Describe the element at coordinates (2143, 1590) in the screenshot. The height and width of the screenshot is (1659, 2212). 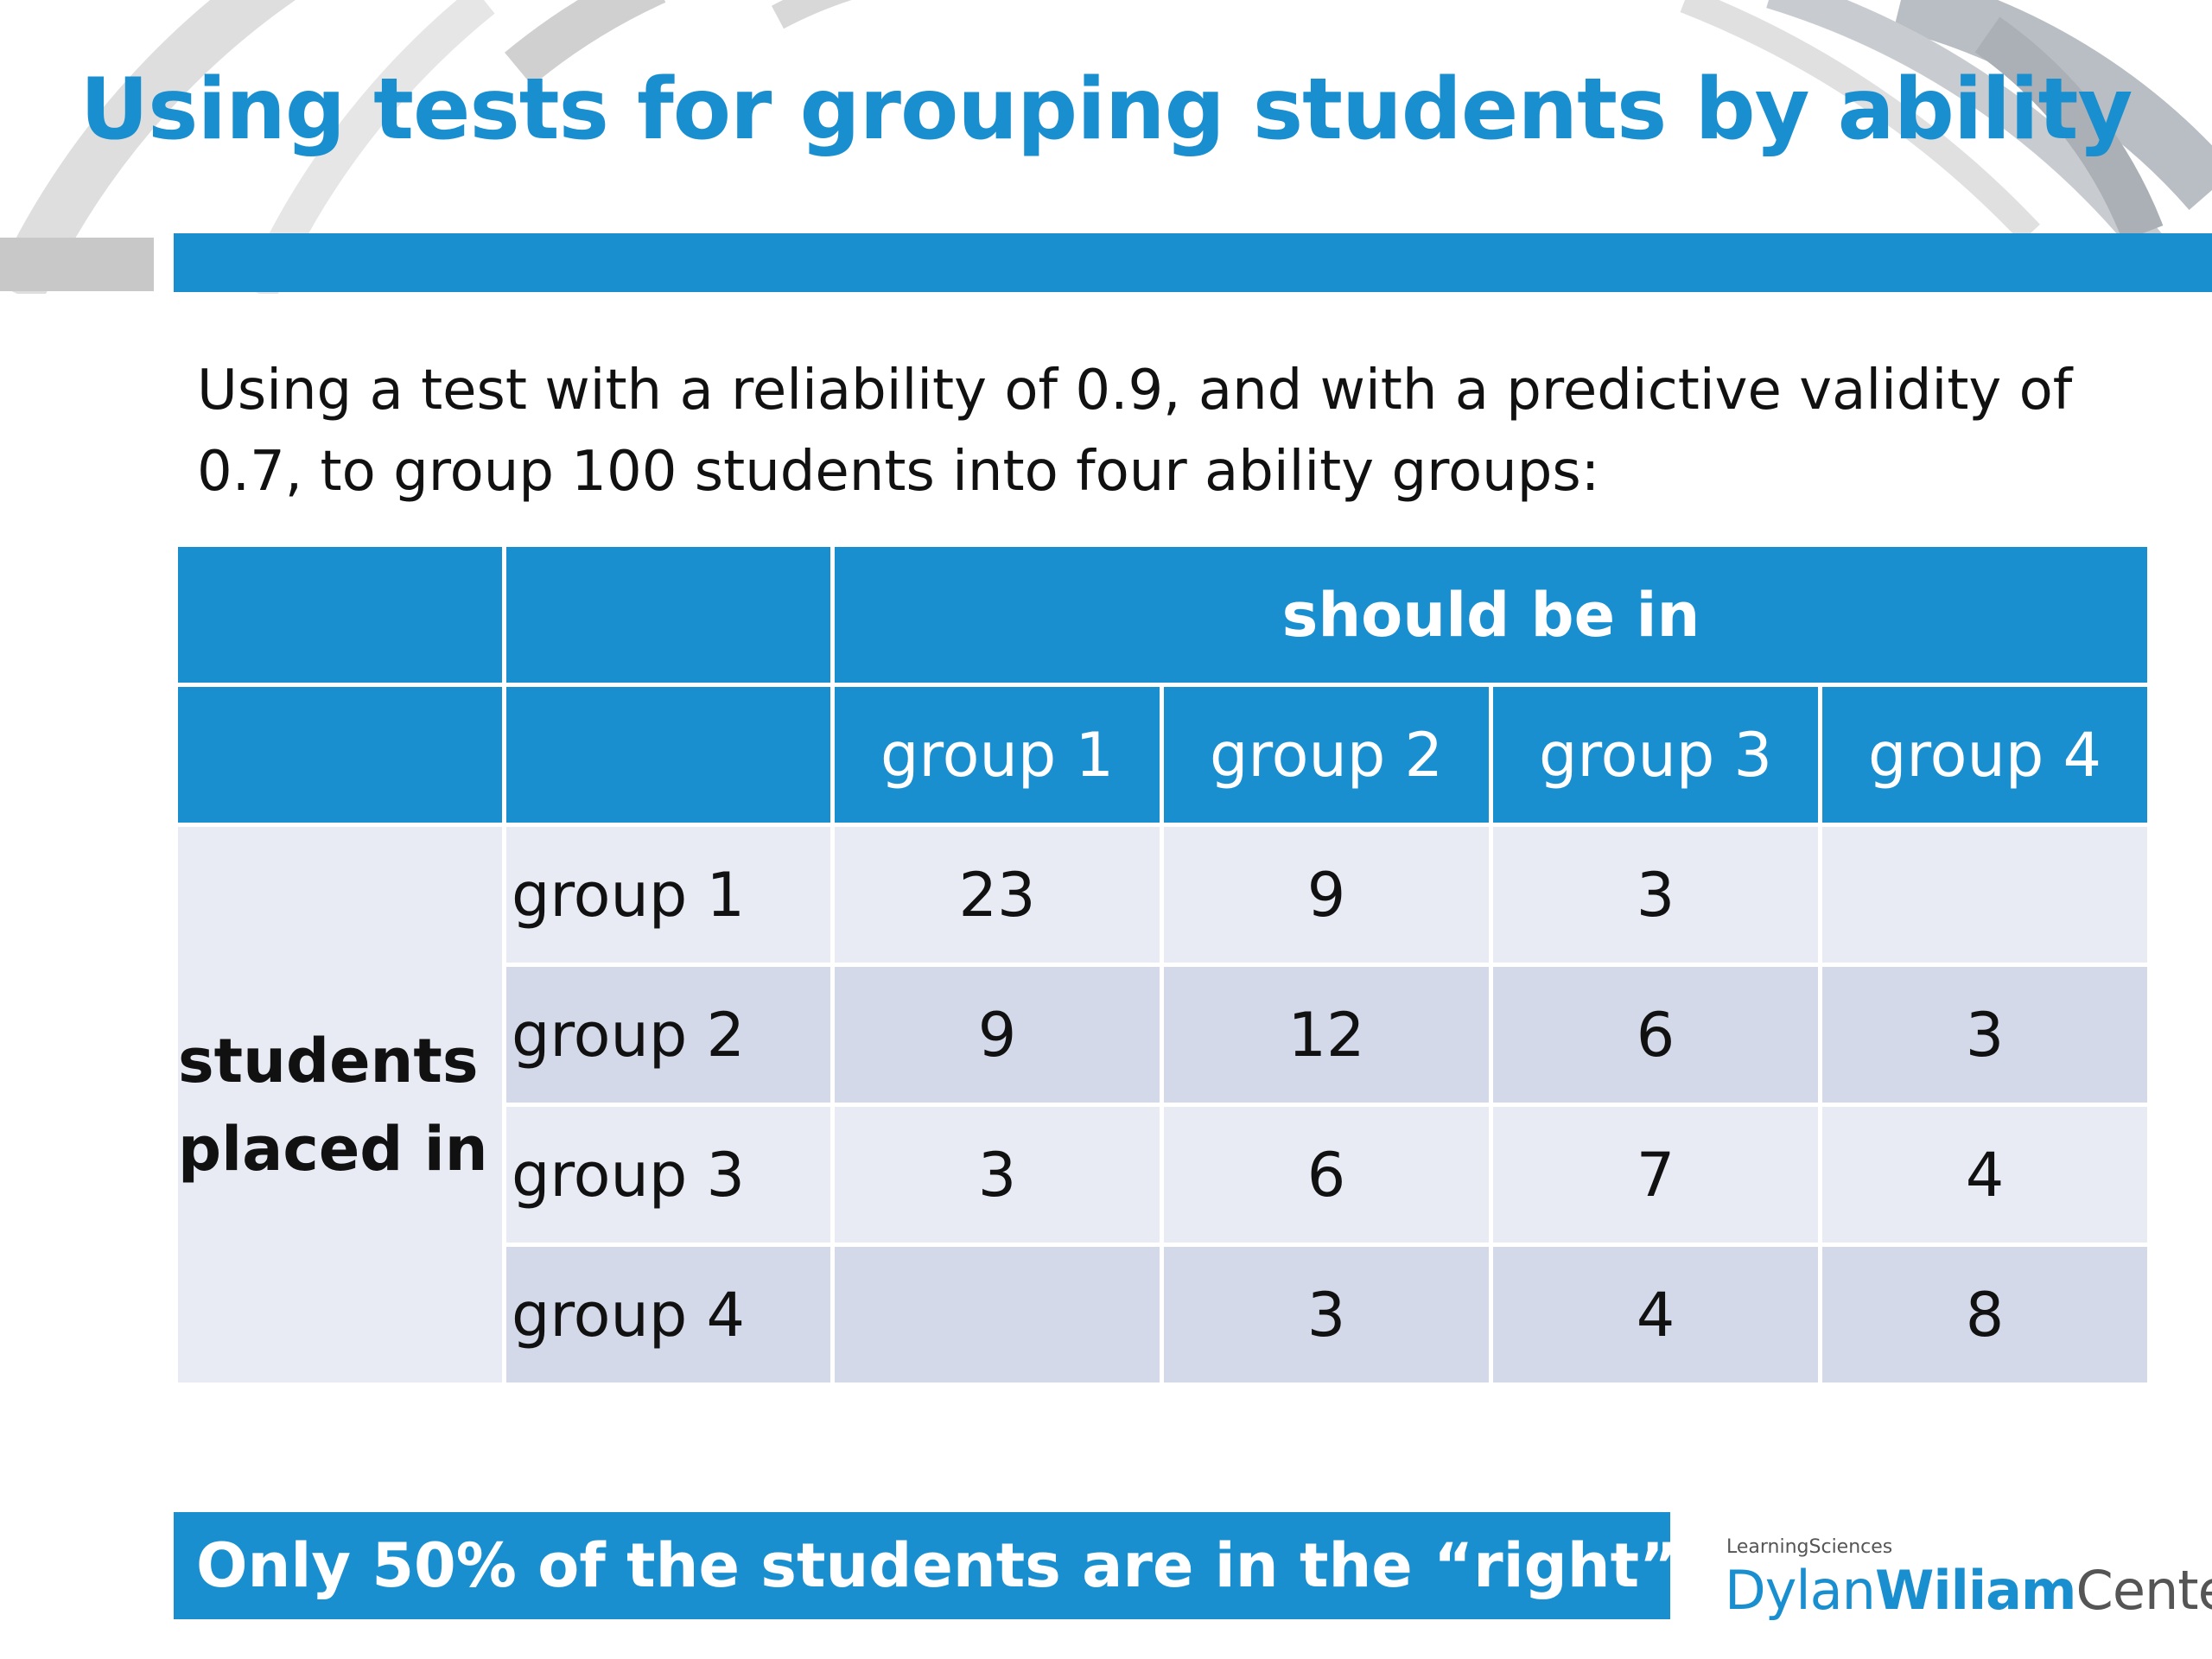
I see `logo-name-center: Center` at that location.